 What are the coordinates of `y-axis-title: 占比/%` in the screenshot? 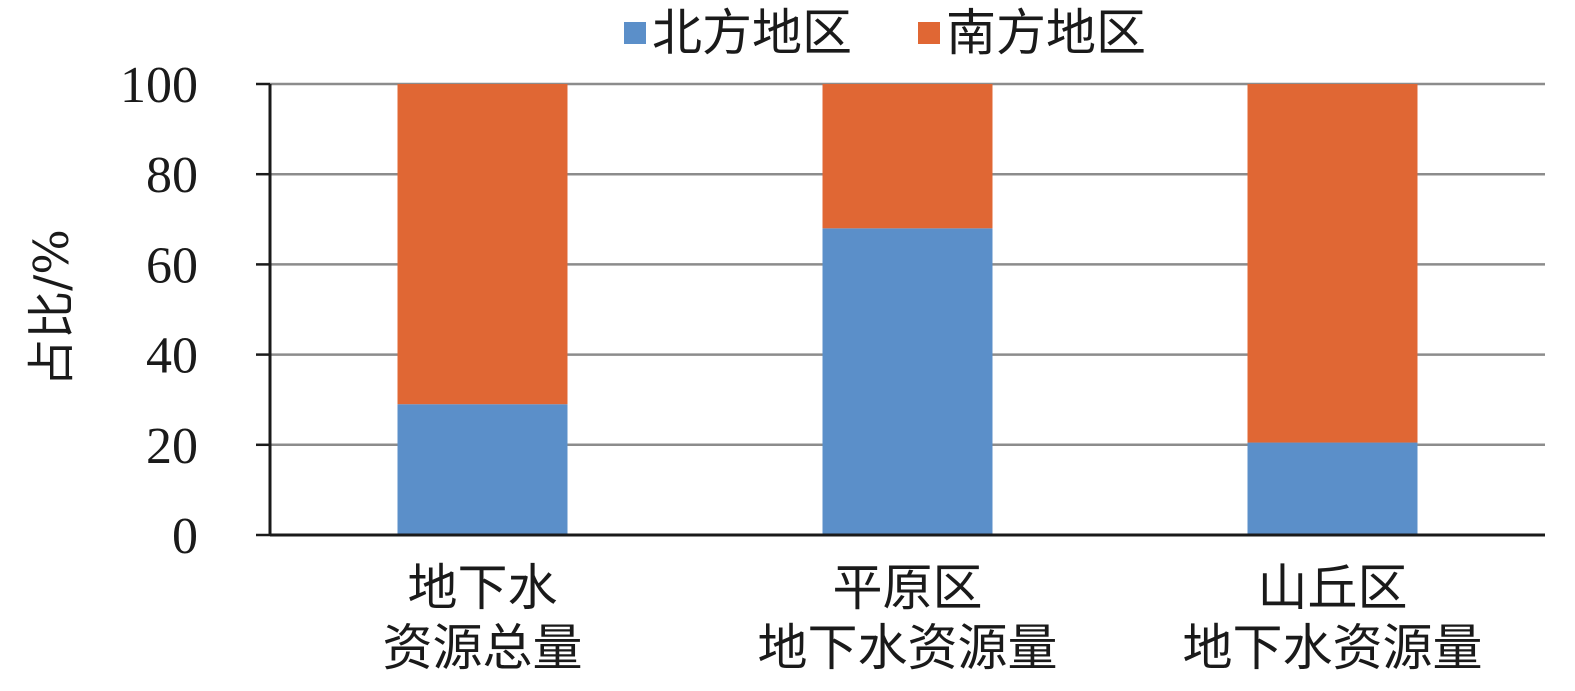 It's located at (52, 308).